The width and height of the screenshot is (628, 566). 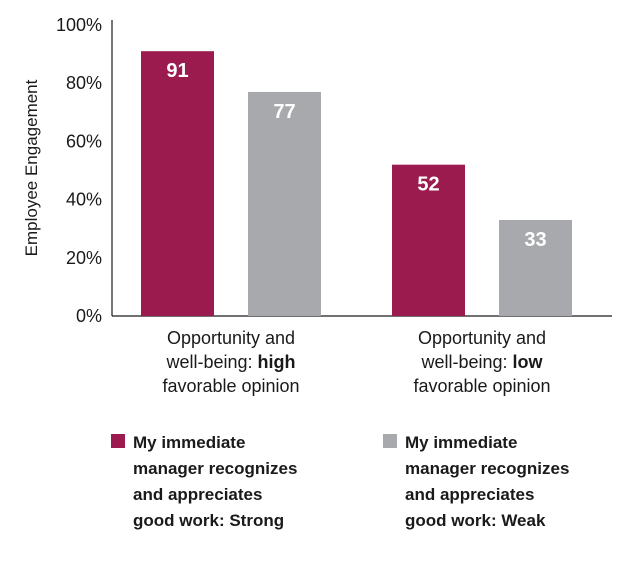 I want to click on y-tick-label: 20%, so click(x=84, y=258).